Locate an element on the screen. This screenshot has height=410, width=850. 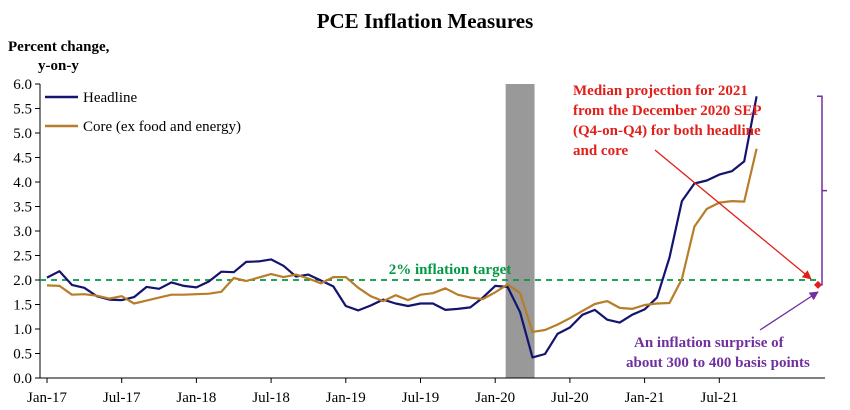
y-axis-ticks: 0.0 0.5 1.0 1.5 2.0 2.5 3.0 3.5 4.0 4.5 5.0 5.5 6.0 is located at coordinates (26, 232).